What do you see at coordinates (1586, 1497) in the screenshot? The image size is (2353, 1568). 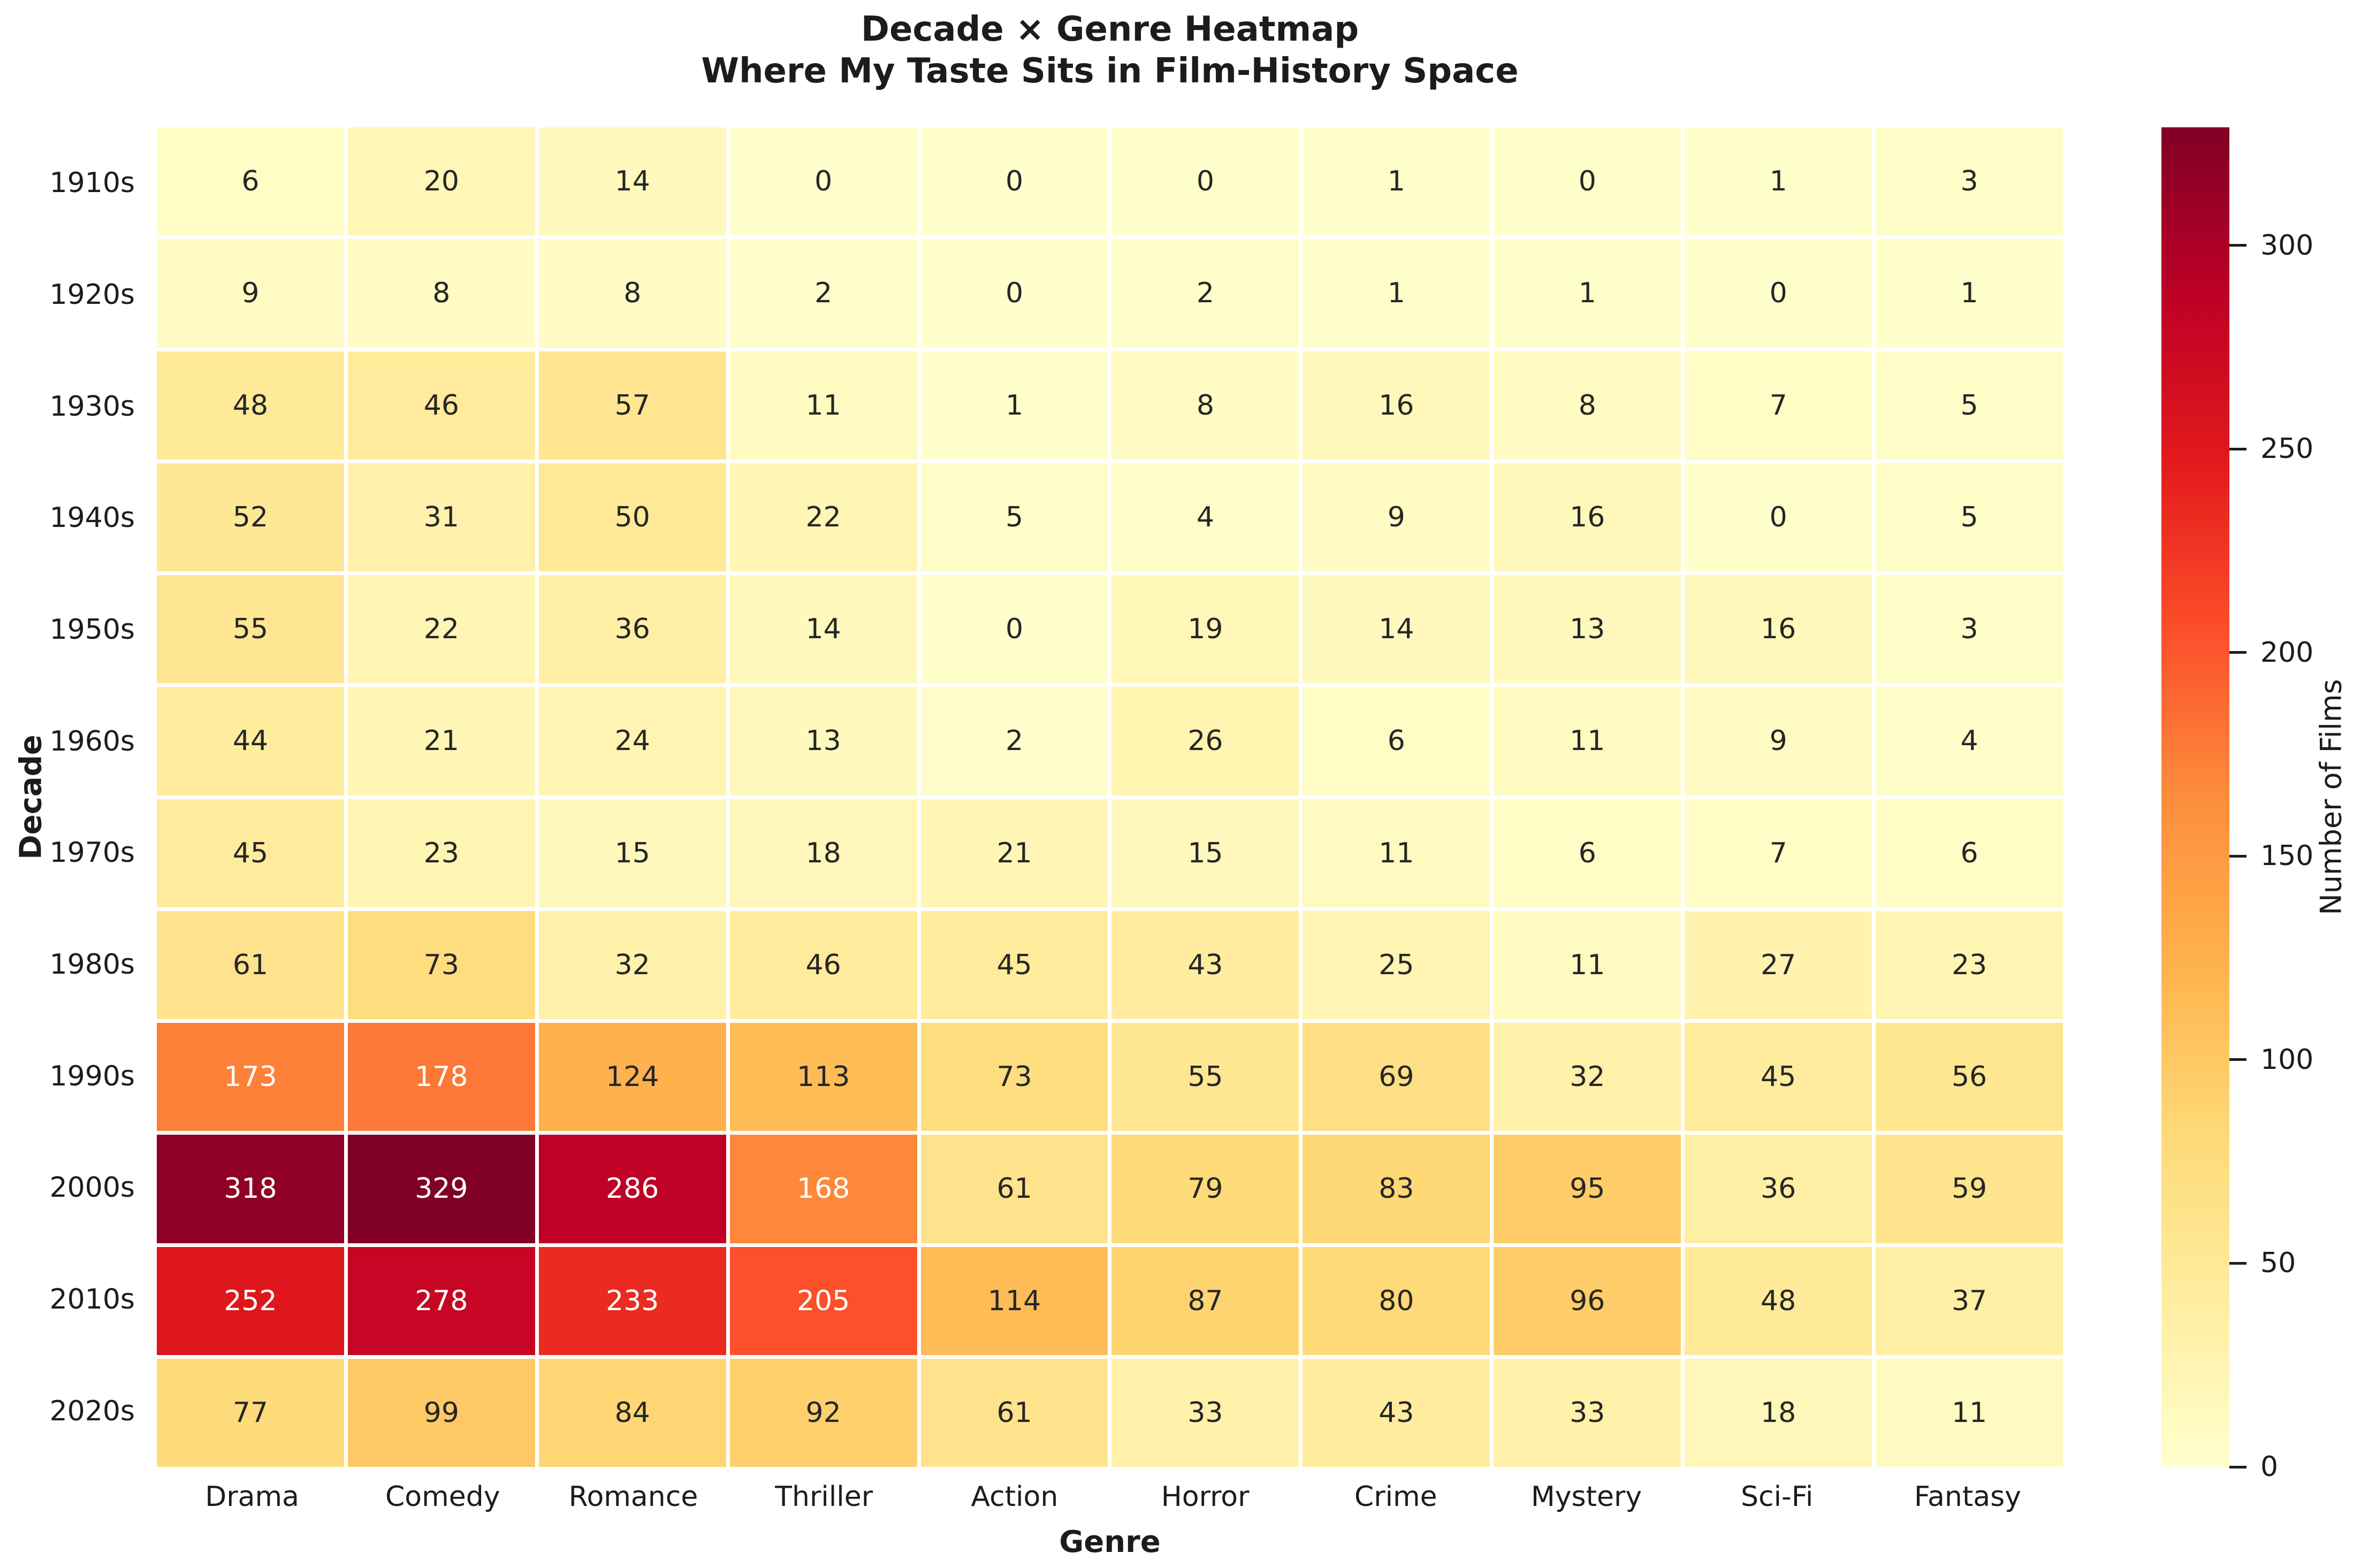 I see `x-tick-label-Mystery: Mystery` at bounding box center [1586, 1497].